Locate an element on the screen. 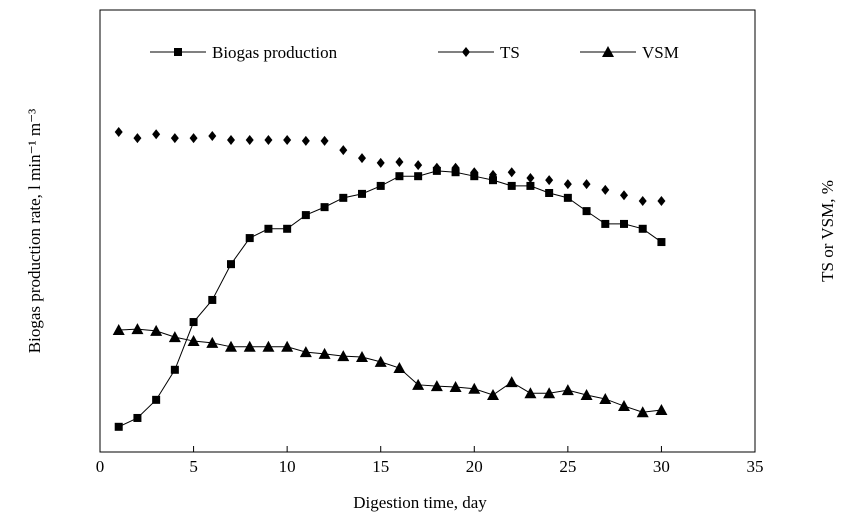  legend-label: TS is located at coordinates (510, 52).